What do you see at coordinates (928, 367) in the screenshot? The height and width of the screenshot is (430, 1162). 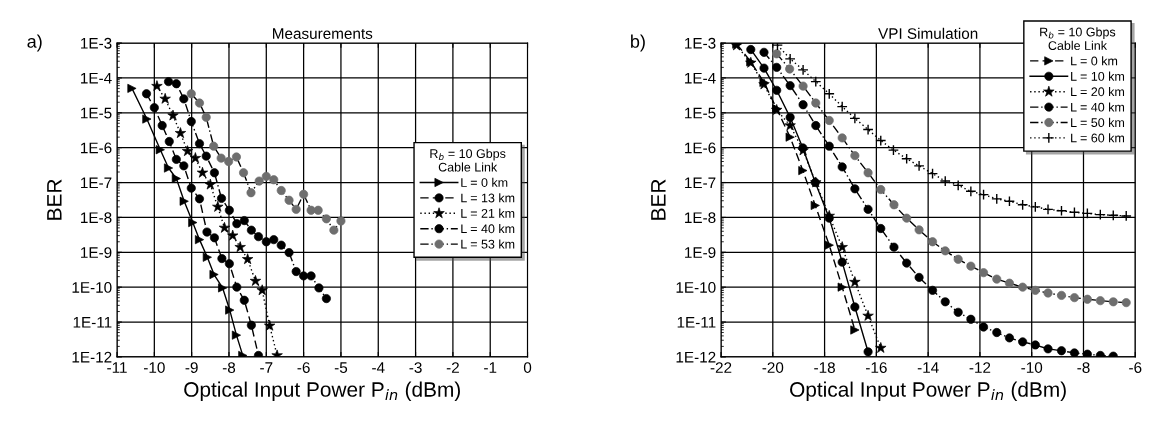 I see `x-tick-label: -14` at bounding box center [928, 367].